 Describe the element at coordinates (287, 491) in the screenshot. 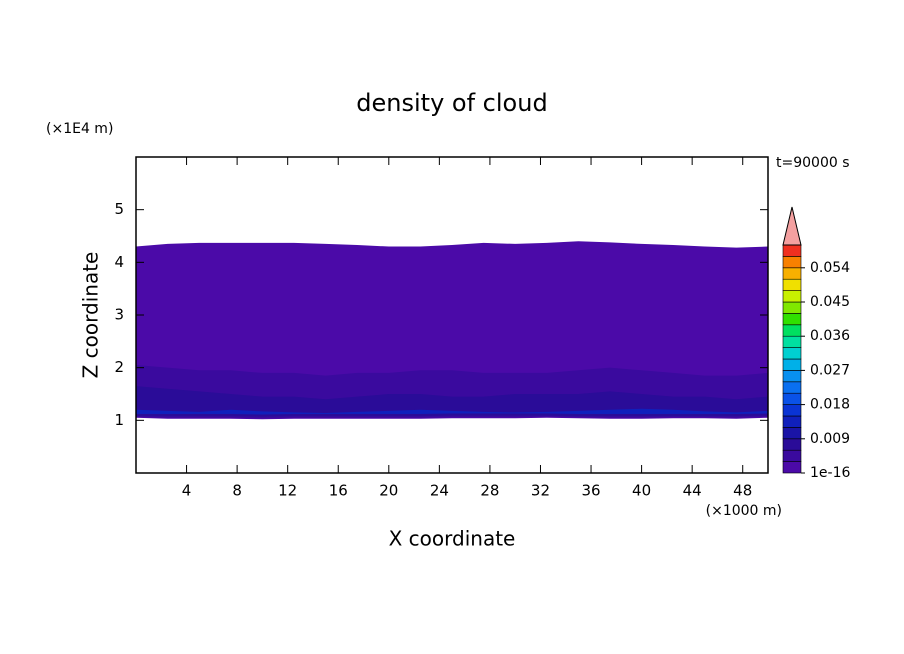

I see `x-tick-label: 12` at that location.